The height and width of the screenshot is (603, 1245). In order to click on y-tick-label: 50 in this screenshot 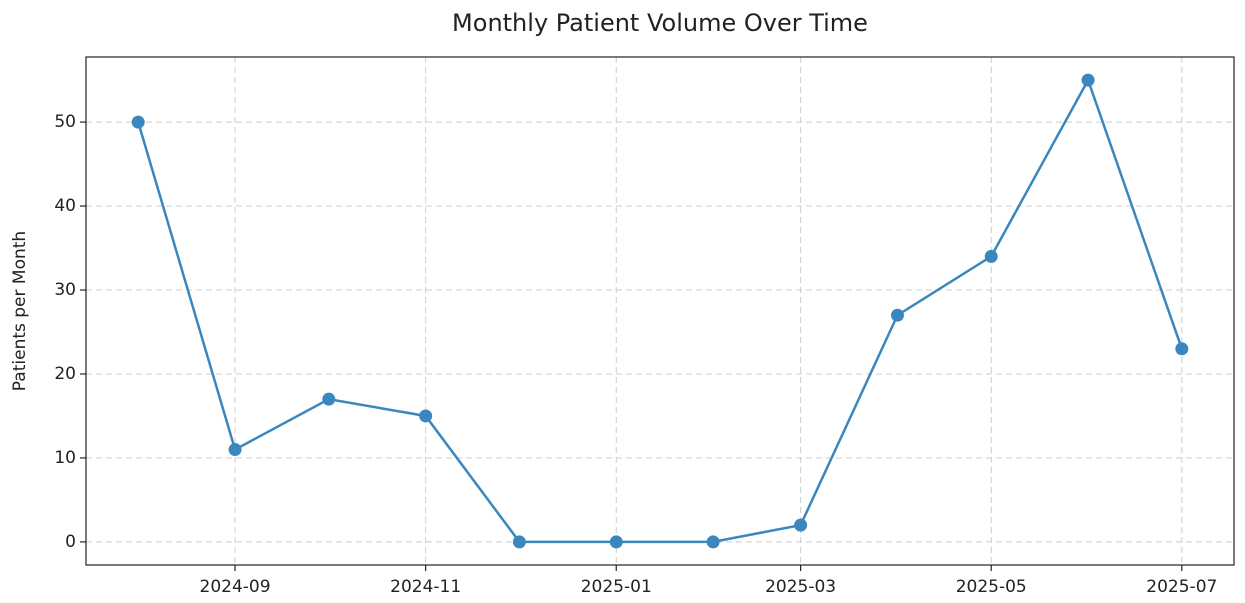, I will do `click(65, 122)`.